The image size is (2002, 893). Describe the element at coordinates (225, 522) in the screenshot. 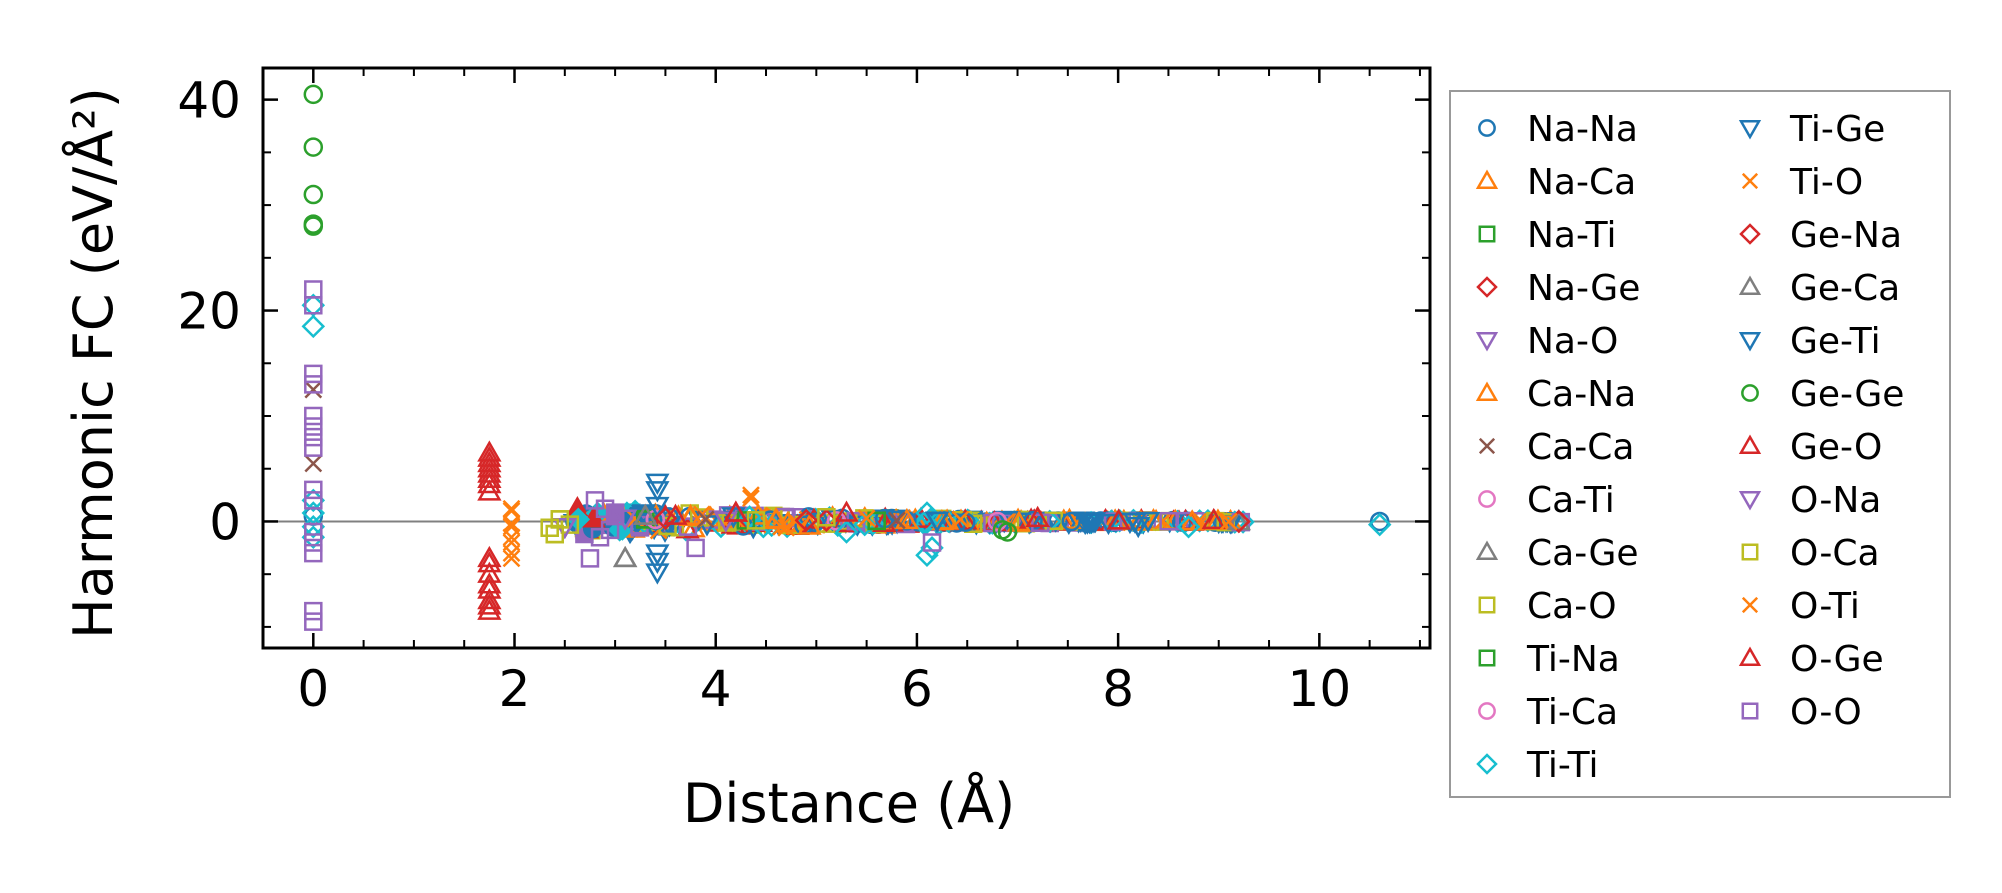

I see `y-tick-label: 0` at that location.